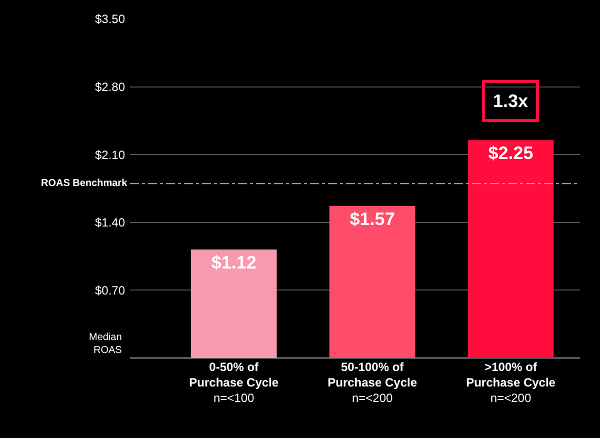 The height and width of the screenshot is (438, 600). Describe the element at coordinates (233, 262) in the screenshot. I see `data-label: $1.12` at that location.